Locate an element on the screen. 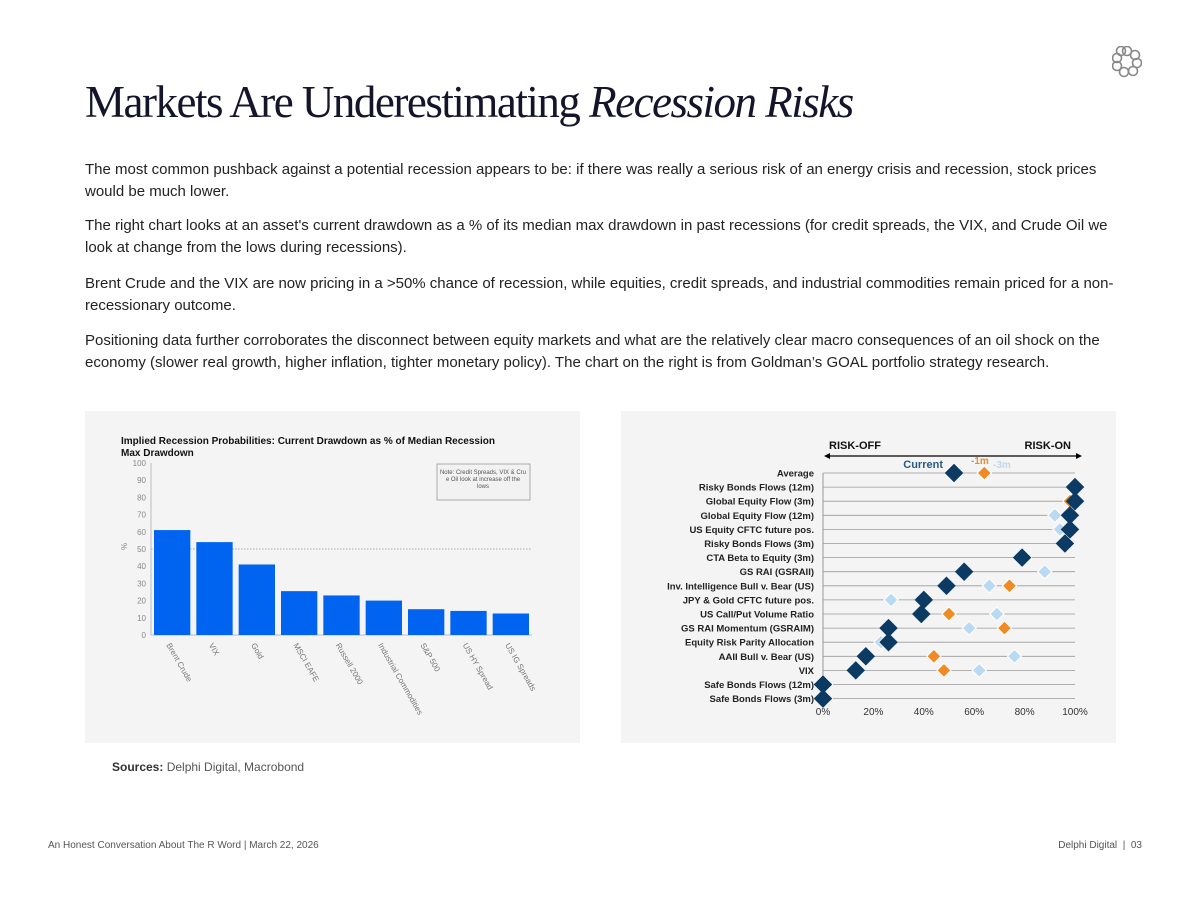 The height and width of the screenshot is (900, 1200). note-border is located at coordinates (483, 482).